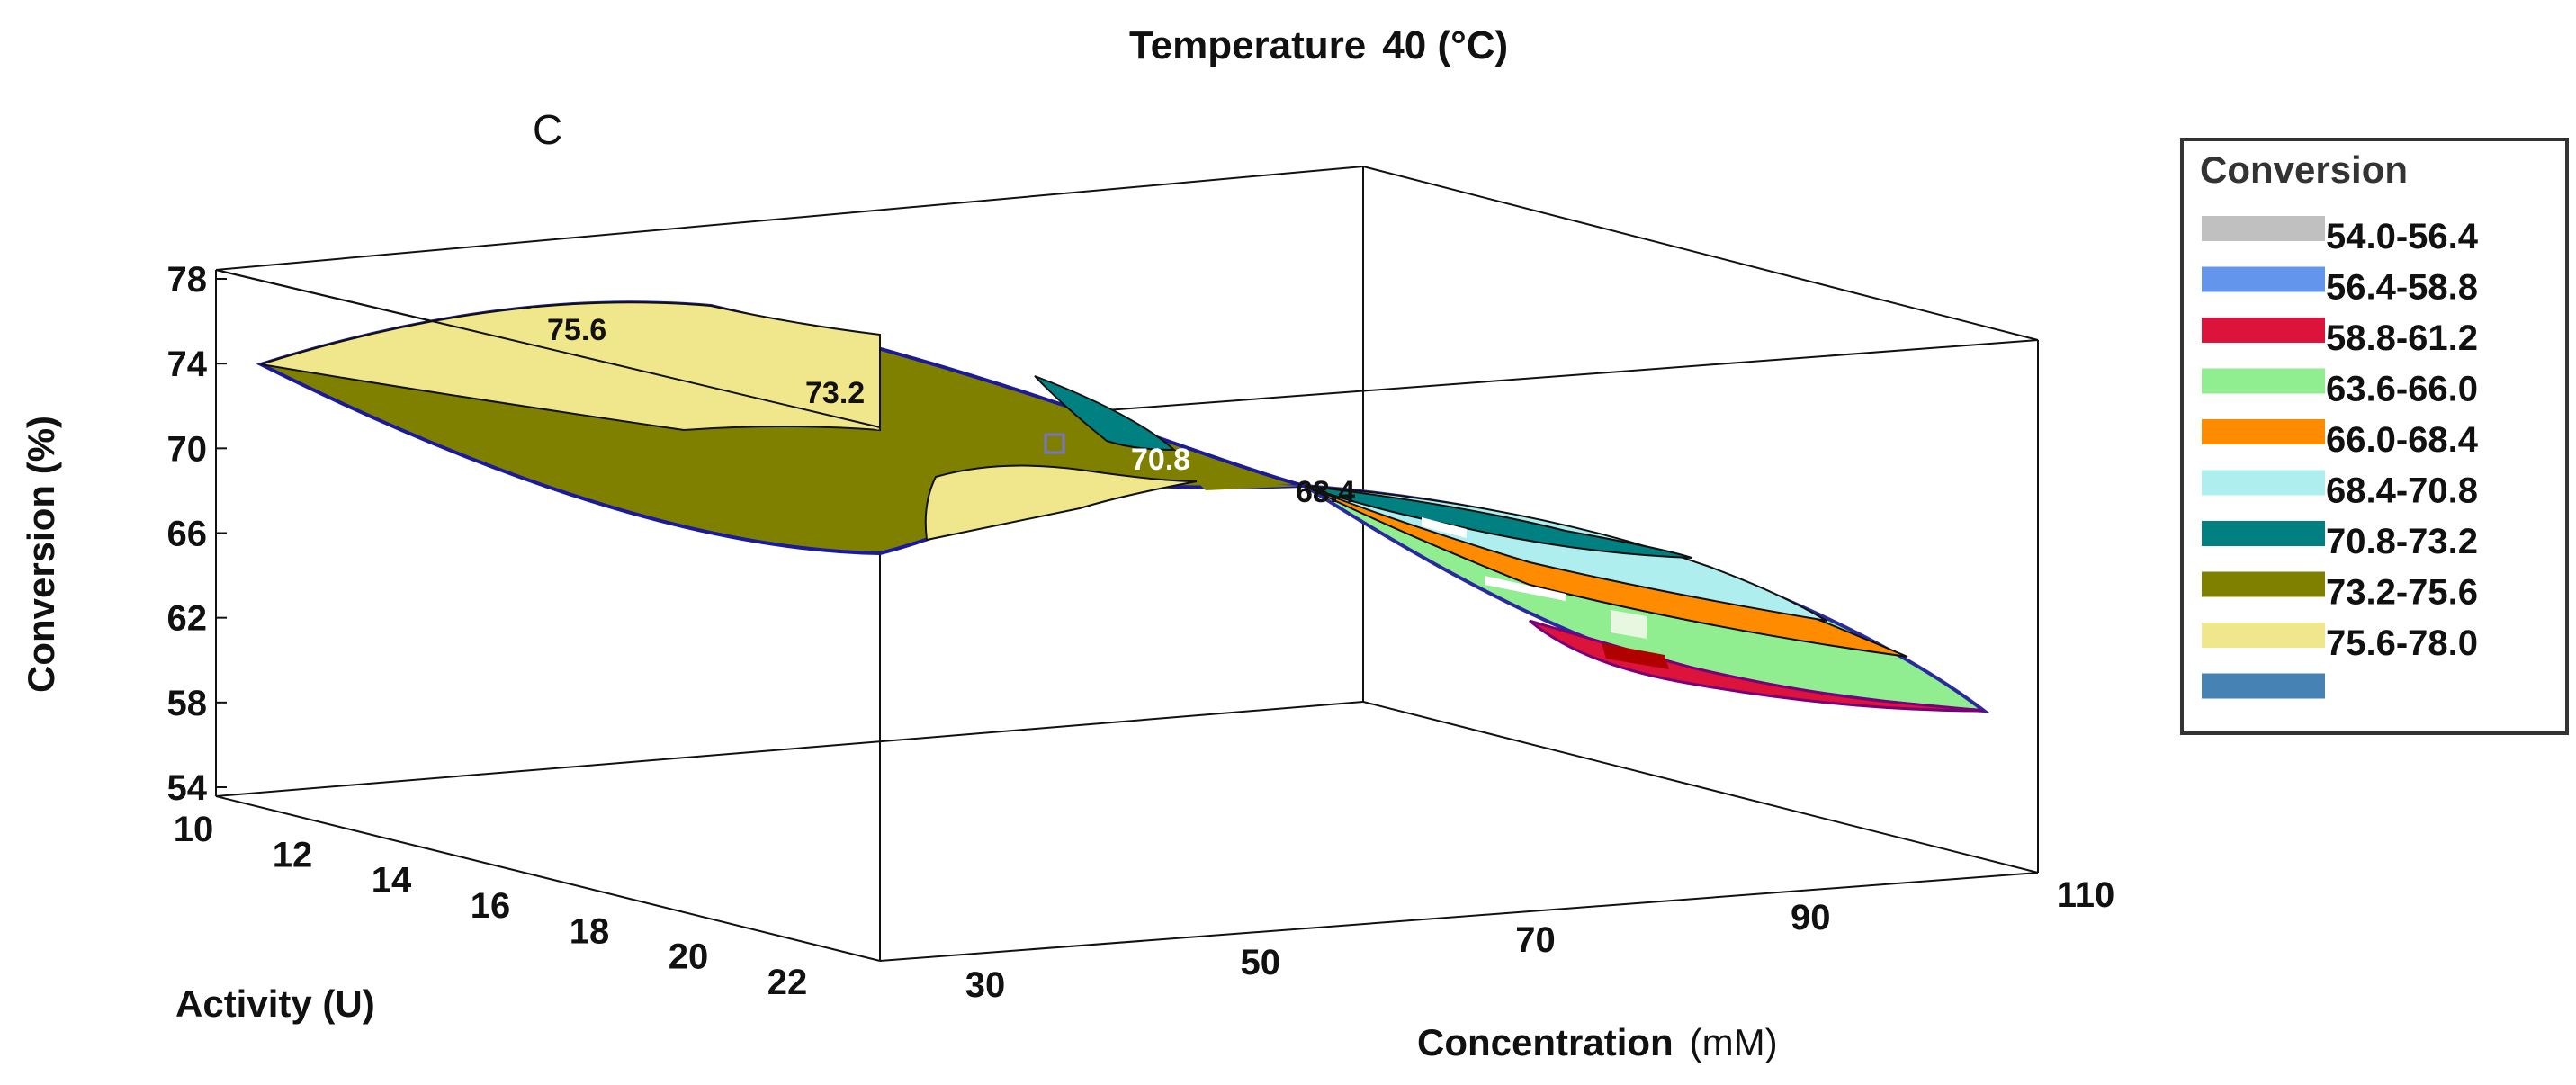  I want to click on x-axis-label: Activity (U), so click(275, 1003).